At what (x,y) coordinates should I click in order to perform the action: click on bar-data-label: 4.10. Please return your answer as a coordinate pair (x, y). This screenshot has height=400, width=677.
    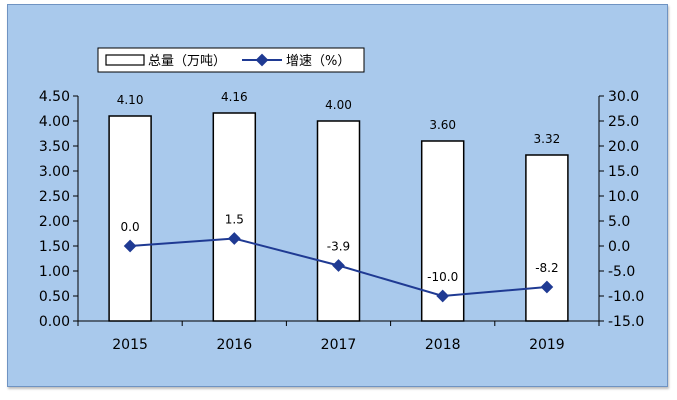
    Looking at the image, I should click on (130, 100).